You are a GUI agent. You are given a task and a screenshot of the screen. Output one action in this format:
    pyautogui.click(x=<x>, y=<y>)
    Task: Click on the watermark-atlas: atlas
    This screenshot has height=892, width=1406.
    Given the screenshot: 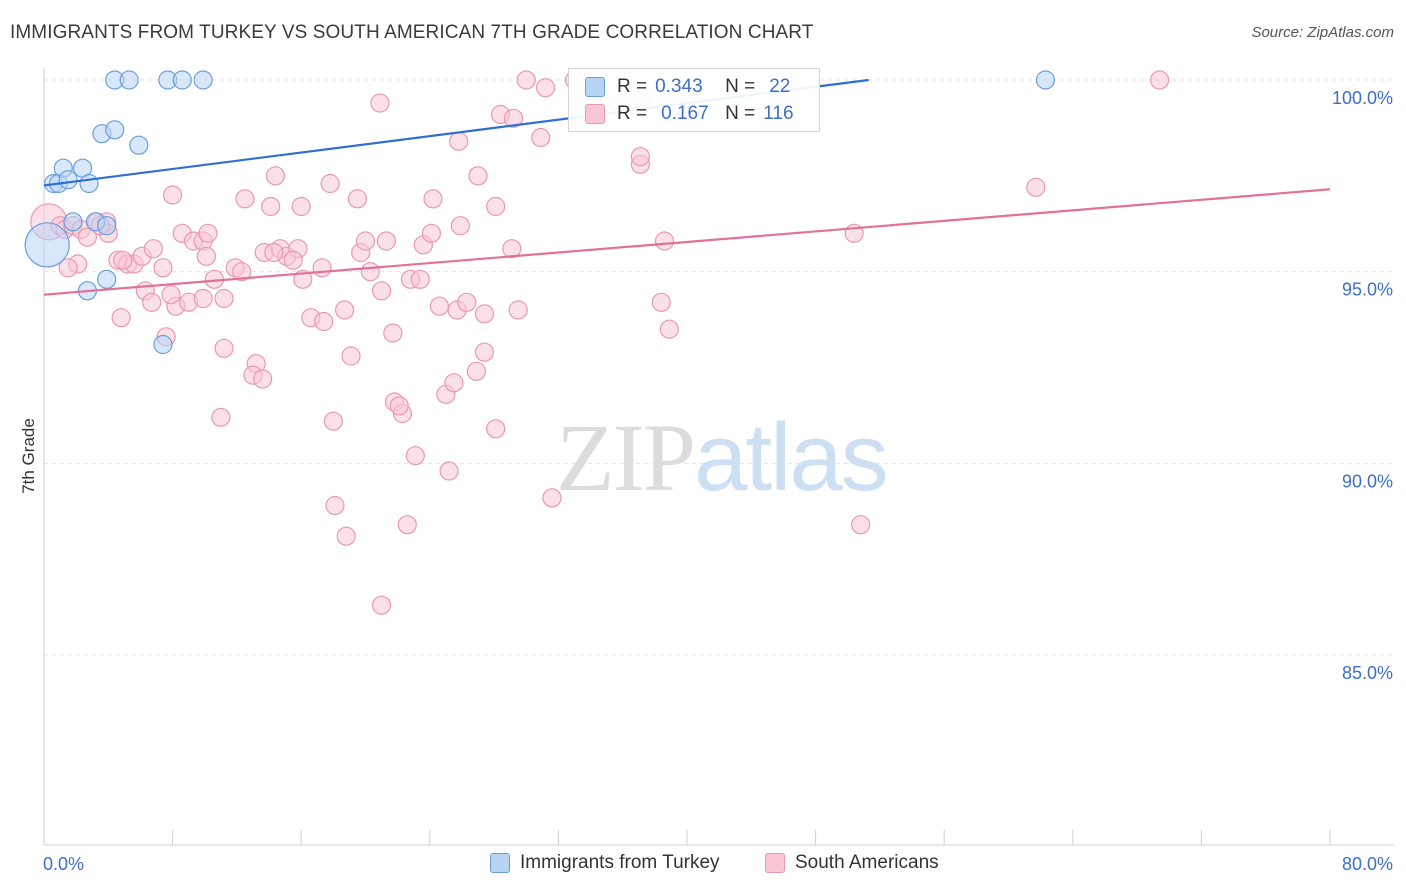 What is the action you would take?
    pyautogui.click(x=791, y=457)
    